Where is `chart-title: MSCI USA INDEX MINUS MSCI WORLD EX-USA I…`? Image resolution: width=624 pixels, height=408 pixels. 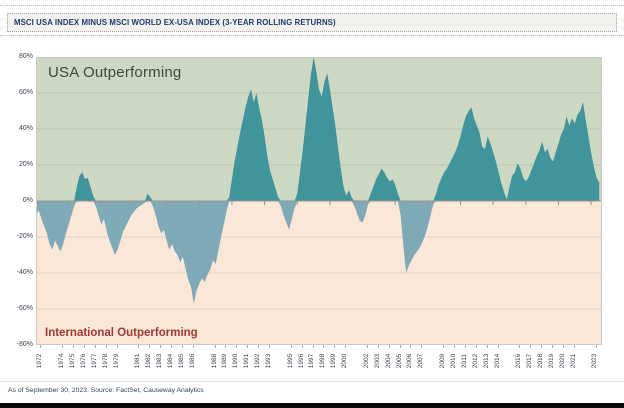 chart-title: MSCI USA INDEX MINUS MSCI WORLD EX-USA I… is located at coordinates (175, 22).